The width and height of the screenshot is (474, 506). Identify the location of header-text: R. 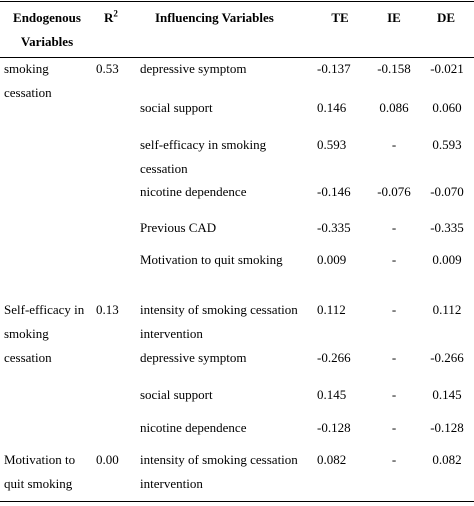
(109, 17).